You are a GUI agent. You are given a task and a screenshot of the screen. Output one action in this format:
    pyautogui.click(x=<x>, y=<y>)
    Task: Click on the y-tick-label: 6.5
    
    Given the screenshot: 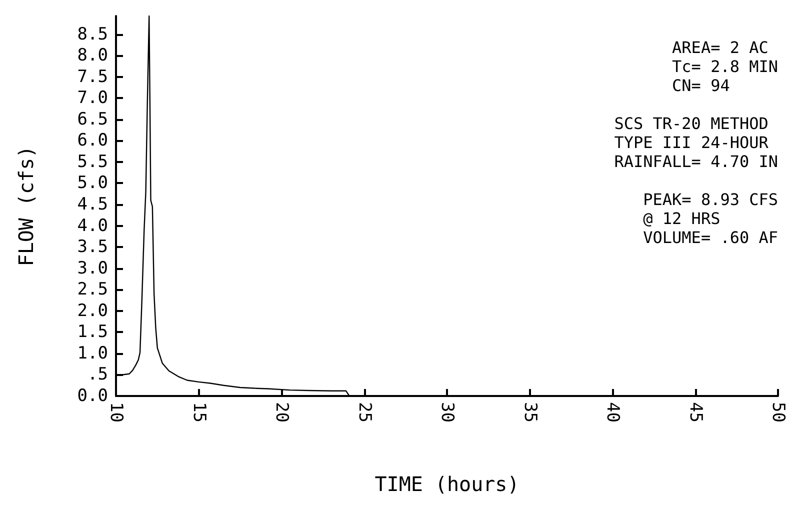 What is the action you would take?
    pyautogui.click(x=92, y=119)
    